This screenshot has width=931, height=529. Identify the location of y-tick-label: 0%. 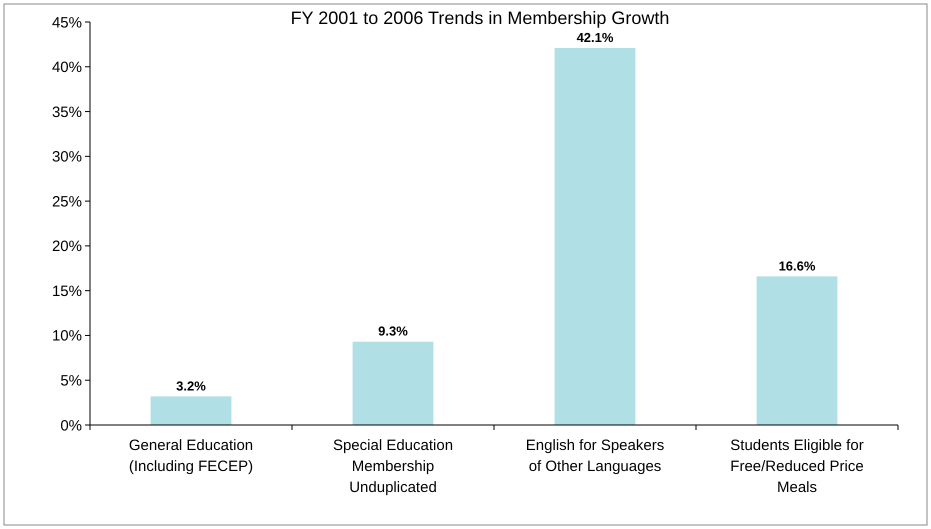
(71, 425).